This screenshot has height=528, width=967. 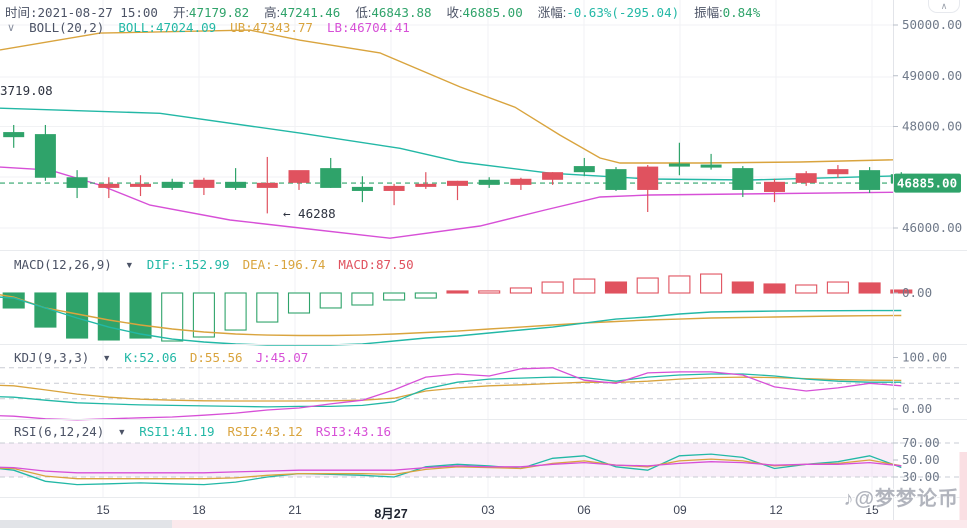 What do you see at coordinates (177, 431) in the screenshot?
I see `rsi-rsi1-value: RSI1:41.19` at bounding box center [177, 431].